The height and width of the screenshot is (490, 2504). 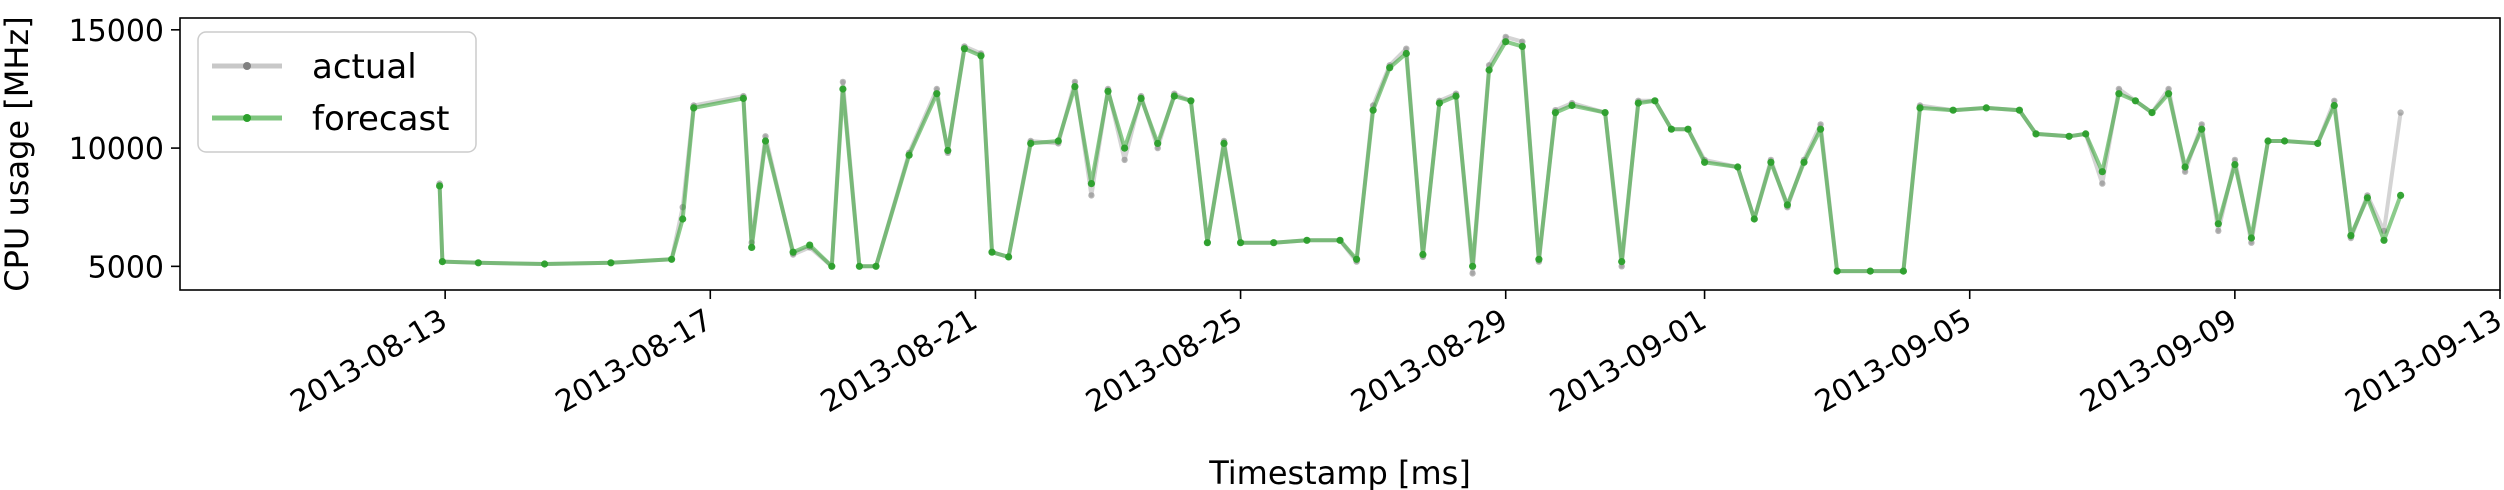 I want to click on x-tick-label: 2013-08-21, so click(x=899, y=361).